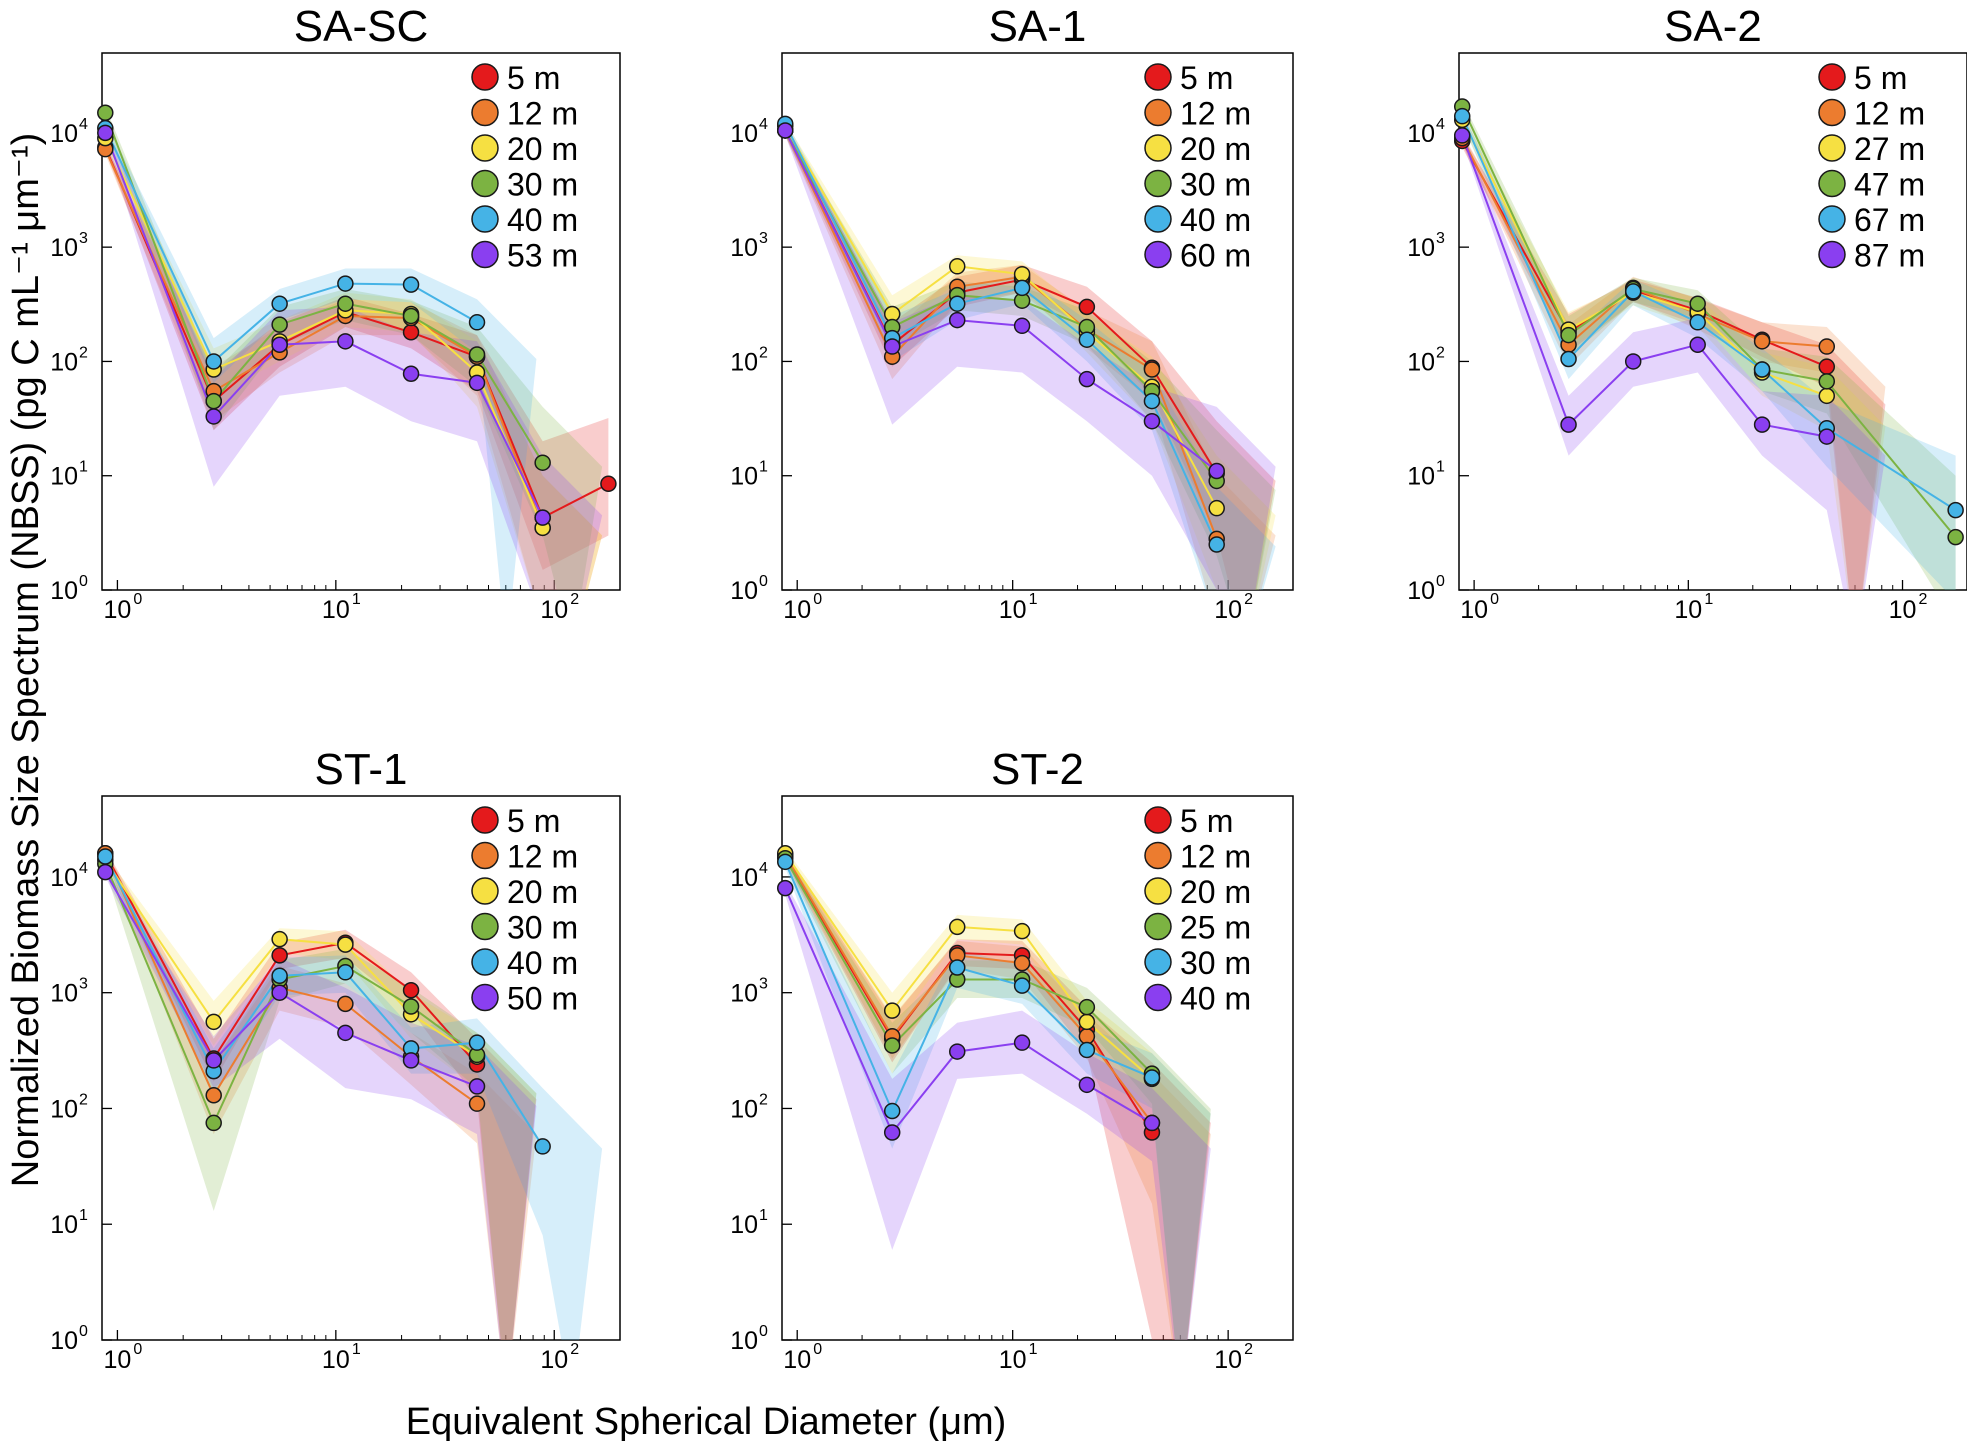 This screenshot has height=1441, width=1967. Describe the element at coordinates (1440, 238) in the screenshot. I see `y-tick-exponent: 3` at that location.